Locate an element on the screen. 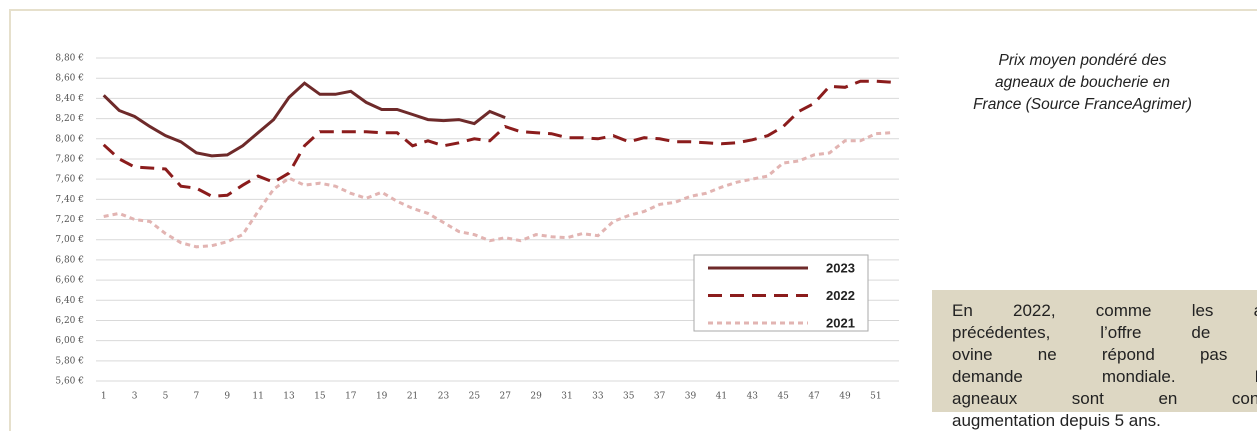 Image resolution: width=1257 pixels, height=432 pixels. x-tick-label: 23 is located at coordinates (444, 397).